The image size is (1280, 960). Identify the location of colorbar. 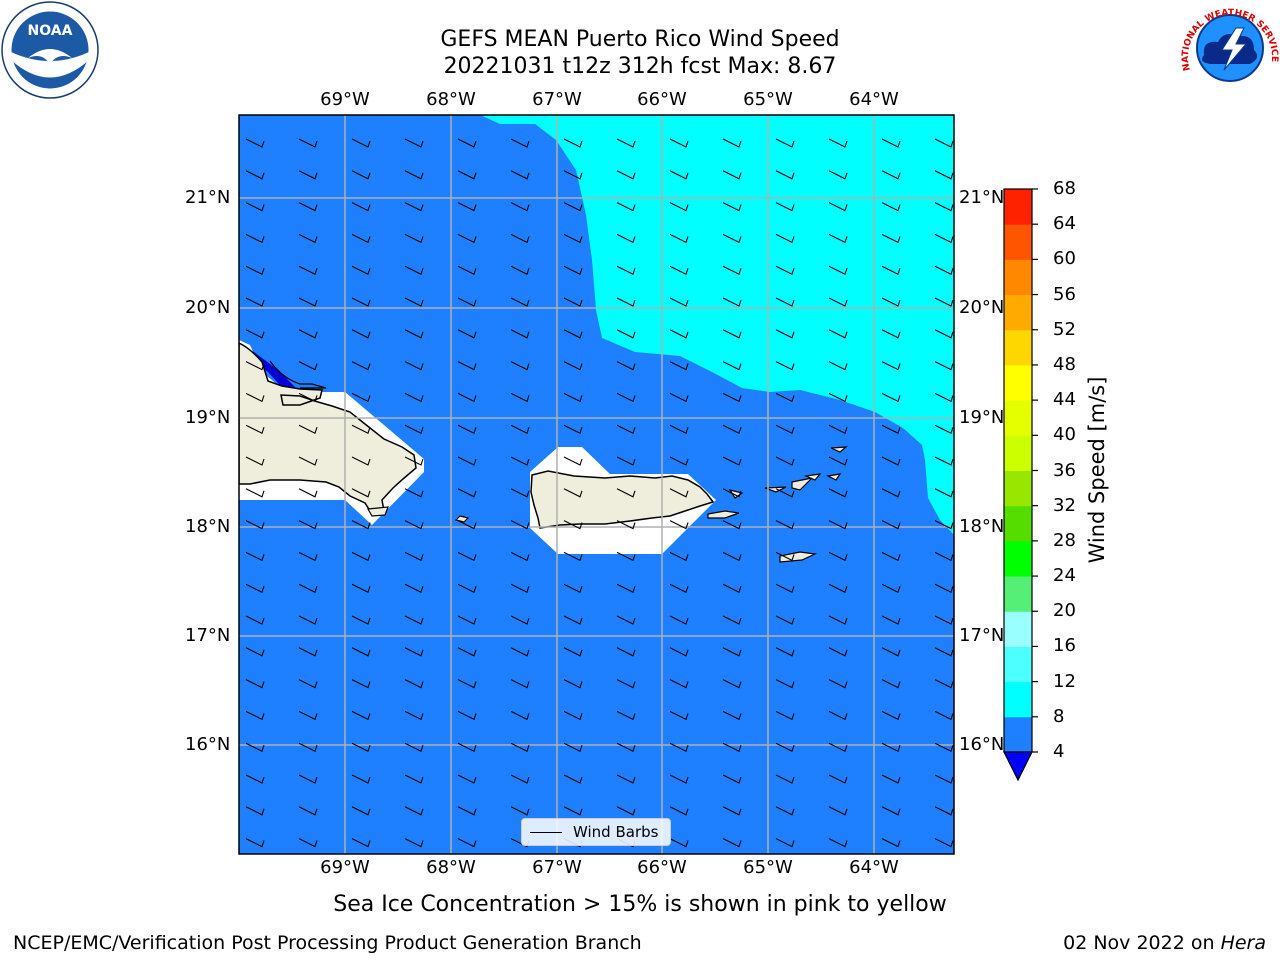
(1020, 485).